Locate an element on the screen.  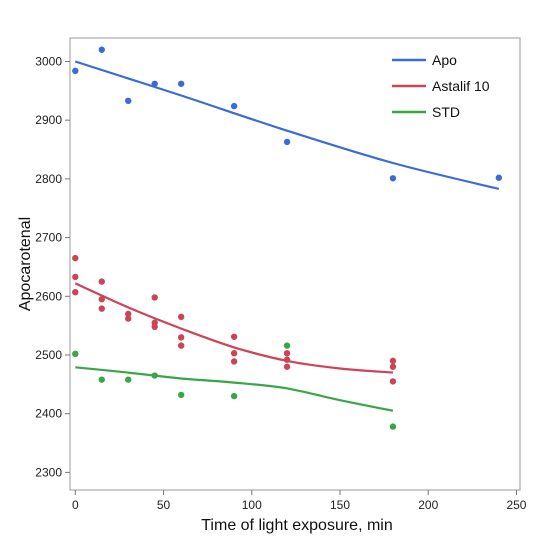
y-axis-label: Apocarotenal is located at coordinates (25, 264).